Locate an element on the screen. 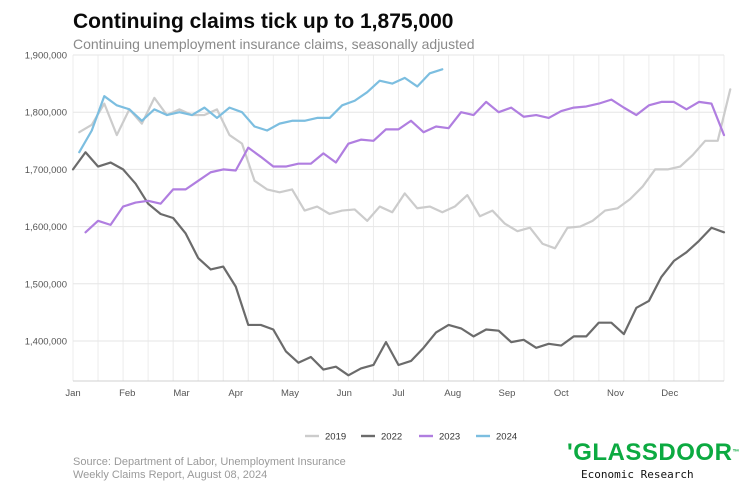 Image resolution: width=740 pixels, height=494 pixels. glassdoor-logo: 'GLASSDOOR™ Economic Research is located at coordinates (653, 460).